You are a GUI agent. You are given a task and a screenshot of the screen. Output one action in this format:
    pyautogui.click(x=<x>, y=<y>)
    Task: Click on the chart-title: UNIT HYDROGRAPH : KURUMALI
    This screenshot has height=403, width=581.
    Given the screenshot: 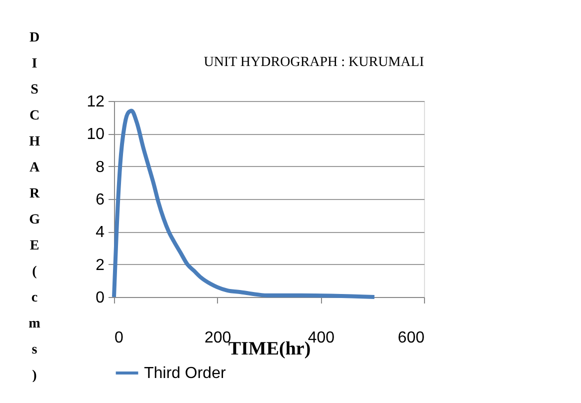 What is the action you would take?
    pyautogui.click(x=314, y=62)
    